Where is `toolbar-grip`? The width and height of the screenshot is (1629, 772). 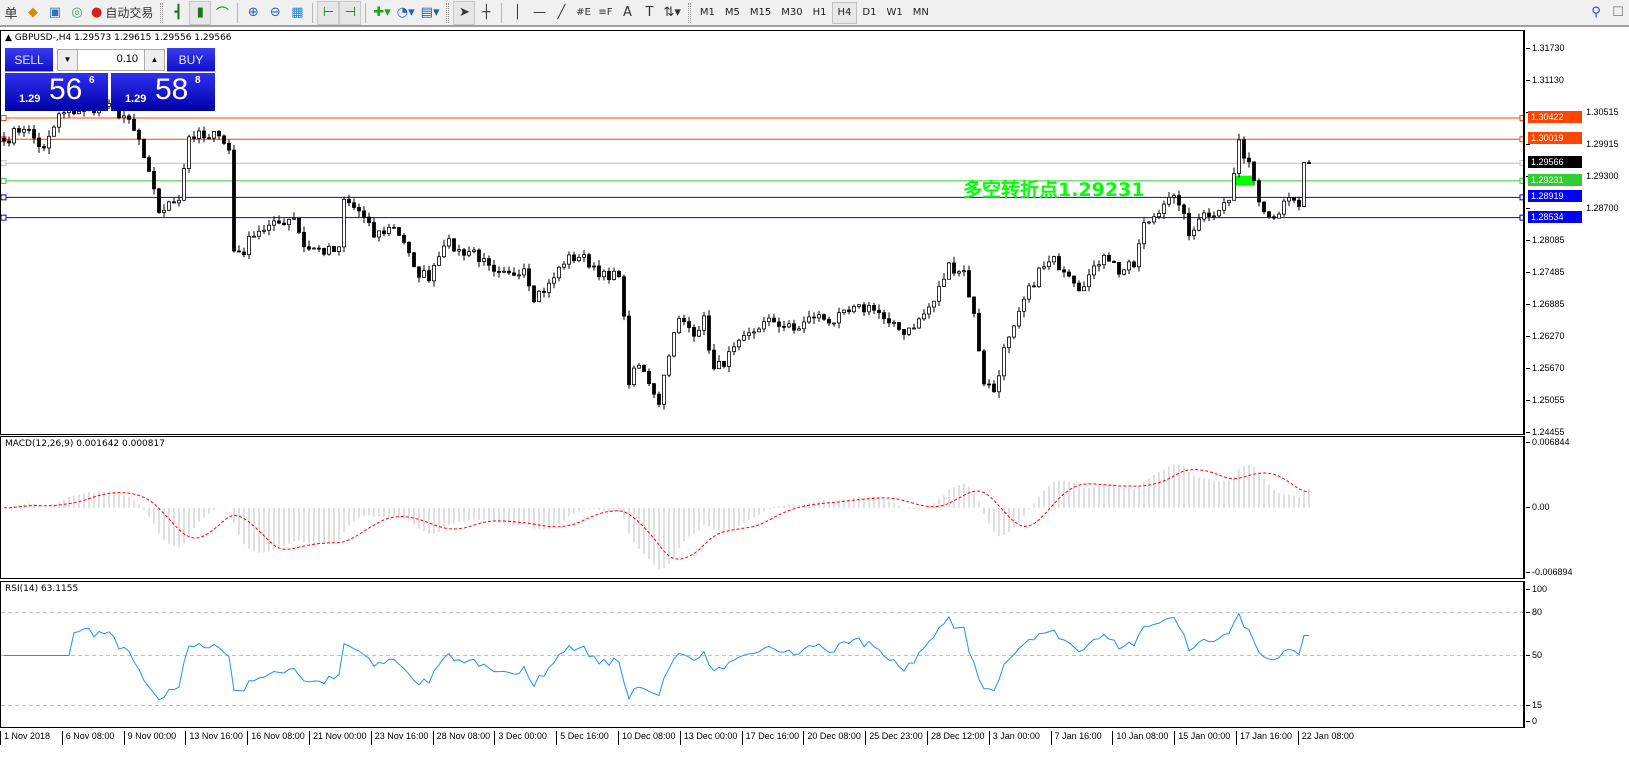
toolbar-grip is located at coordinates (162, 12).